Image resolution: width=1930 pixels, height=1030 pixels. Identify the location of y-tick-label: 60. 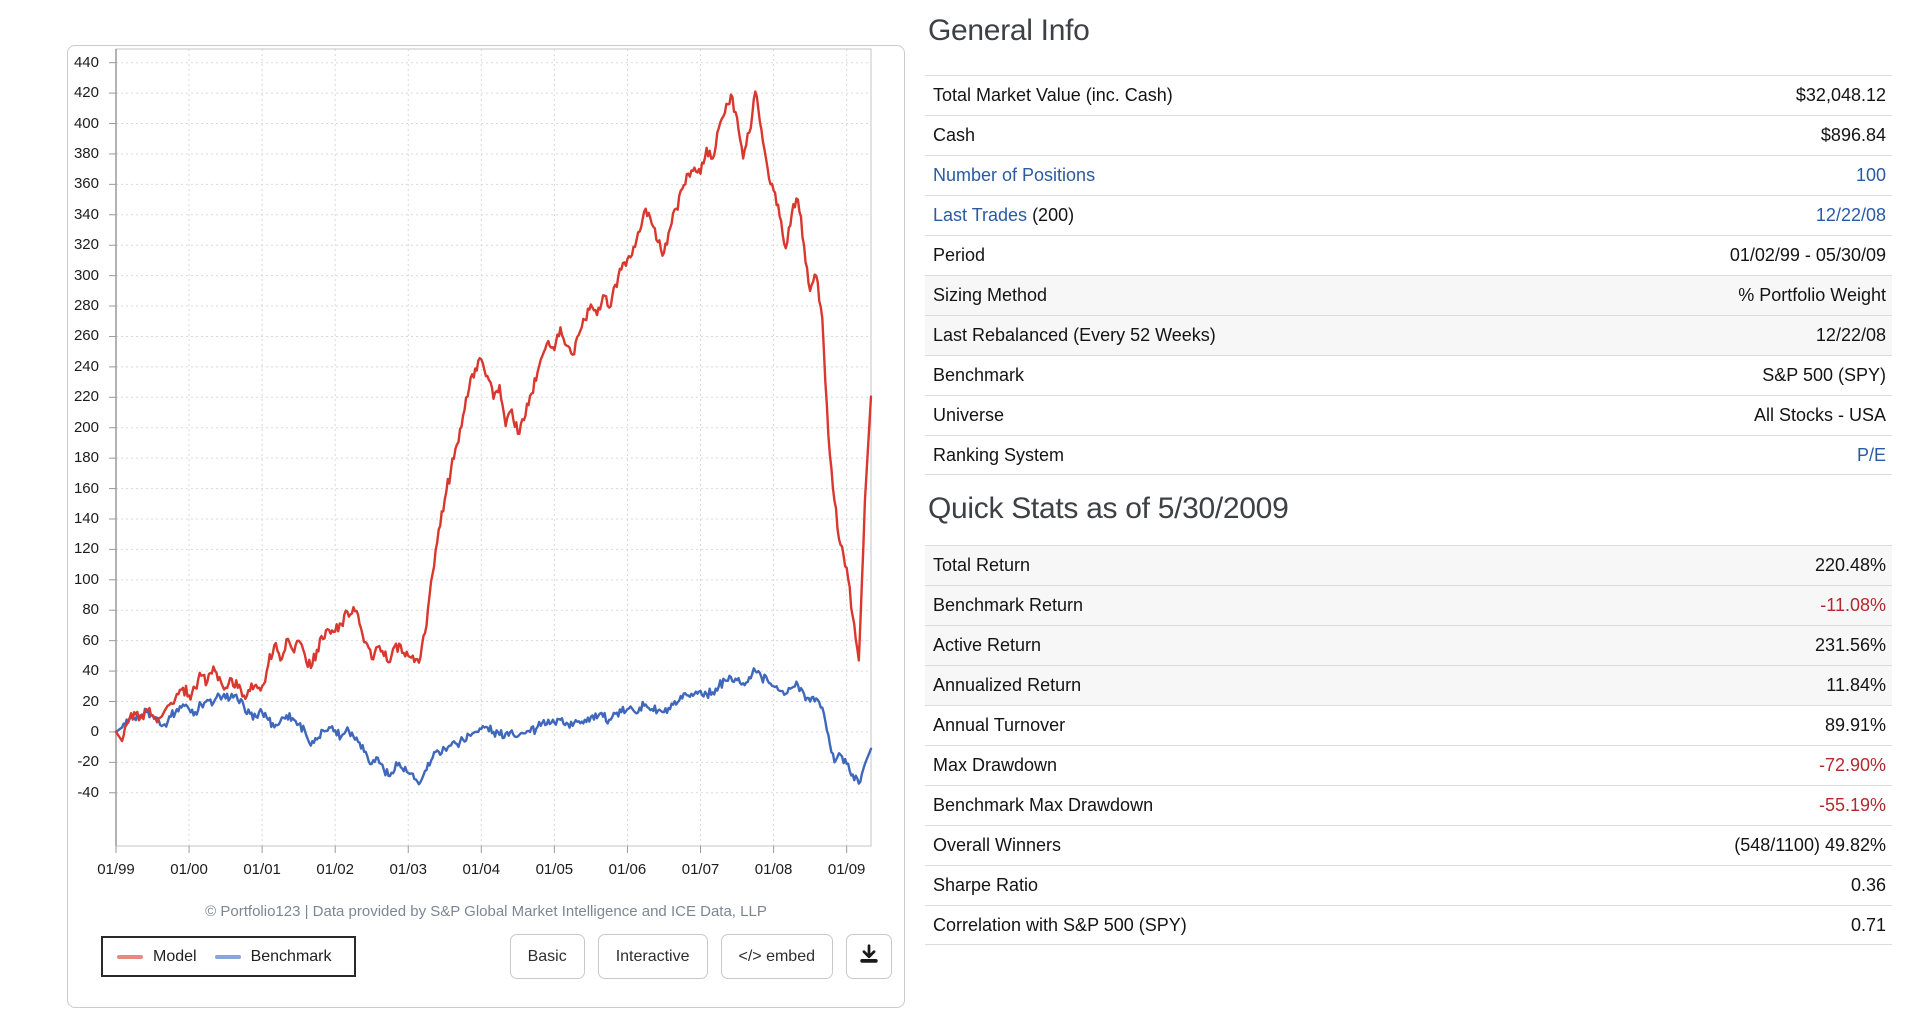
(90, 640).